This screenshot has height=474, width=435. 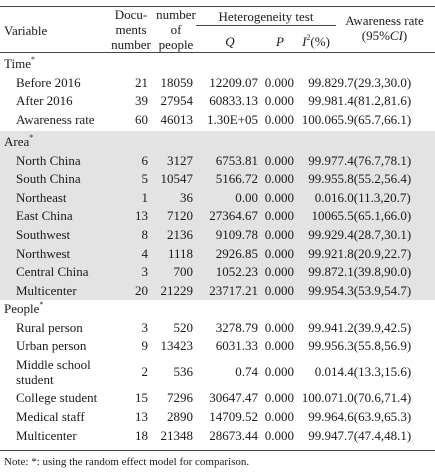 I want to click on cell-documents: 21, so click(x=141, y=82).